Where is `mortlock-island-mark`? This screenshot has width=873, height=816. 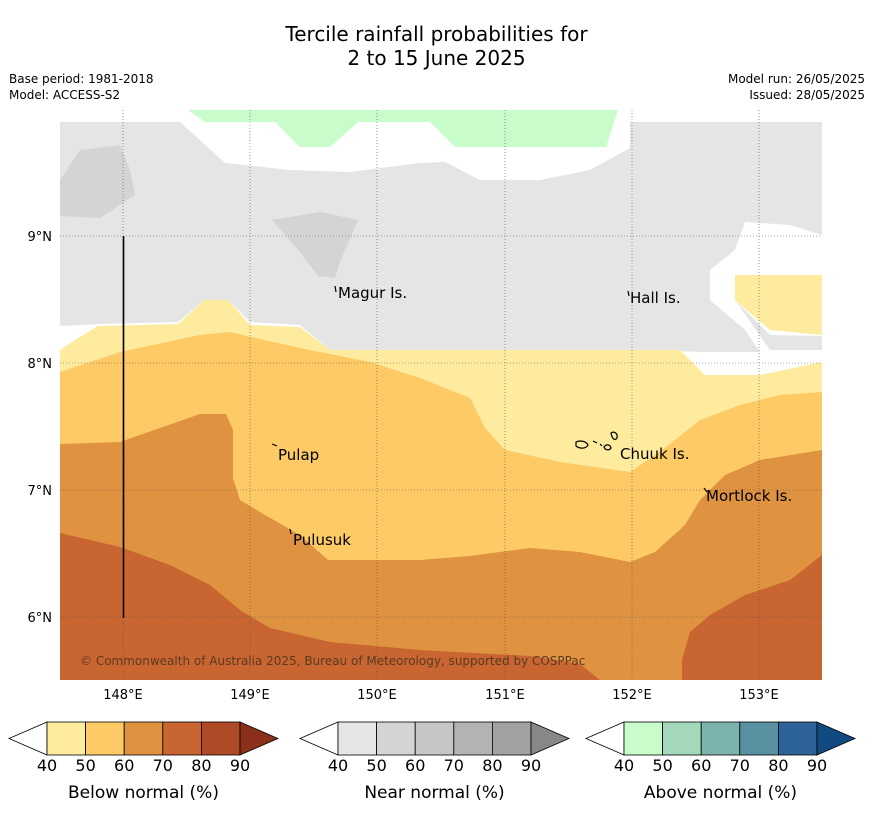
mortlock-island-mark is located at coordinates (705, 490).